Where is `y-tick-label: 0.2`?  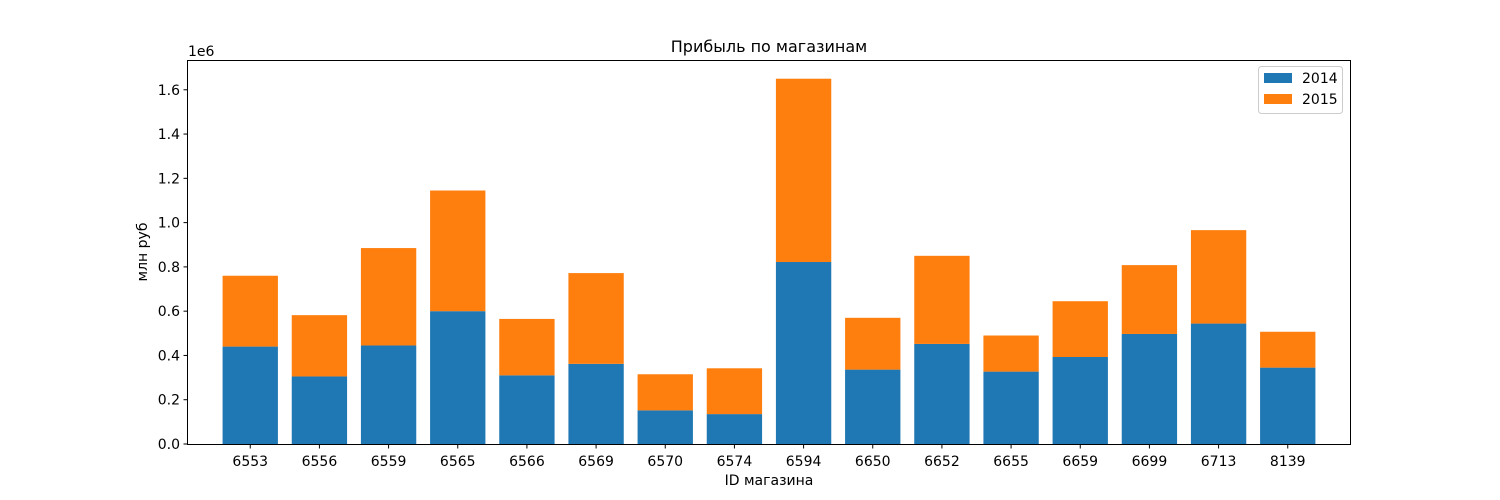
y-tick-label: 0.2 is located at coordinates (169, 401).